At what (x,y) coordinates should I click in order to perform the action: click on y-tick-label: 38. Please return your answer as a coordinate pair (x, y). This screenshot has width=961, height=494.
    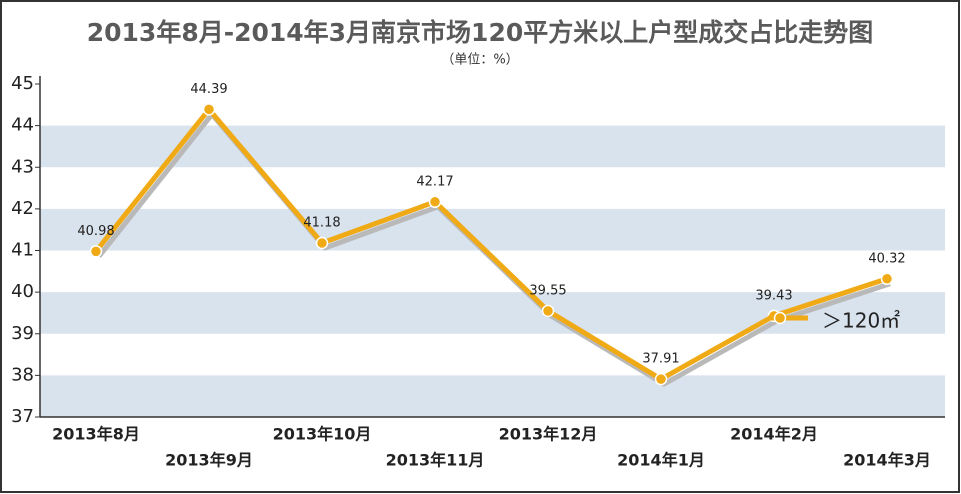
    Looking at the image, I should click on (22, 374).